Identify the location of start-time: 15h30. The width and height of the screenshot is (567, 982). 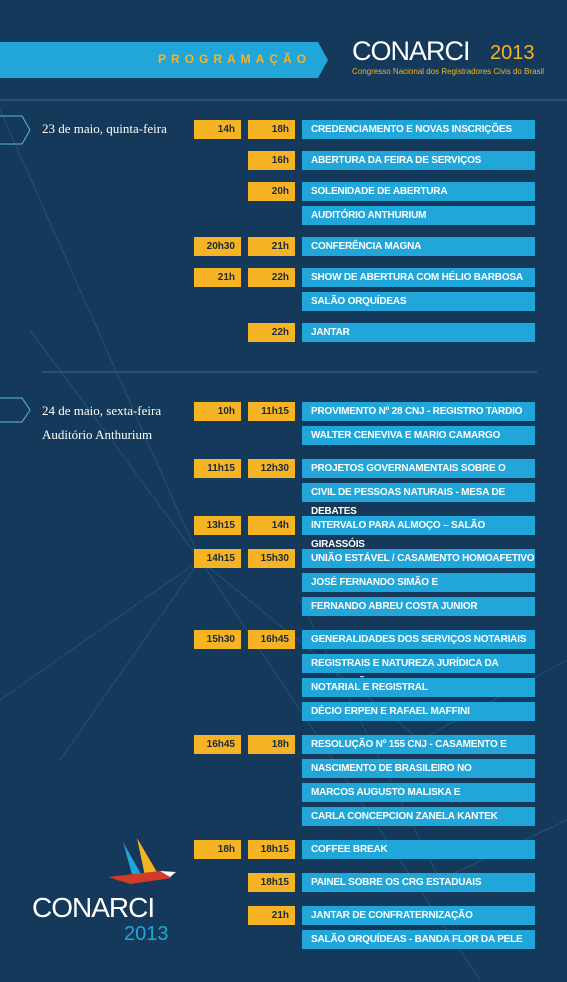
(217, 639).